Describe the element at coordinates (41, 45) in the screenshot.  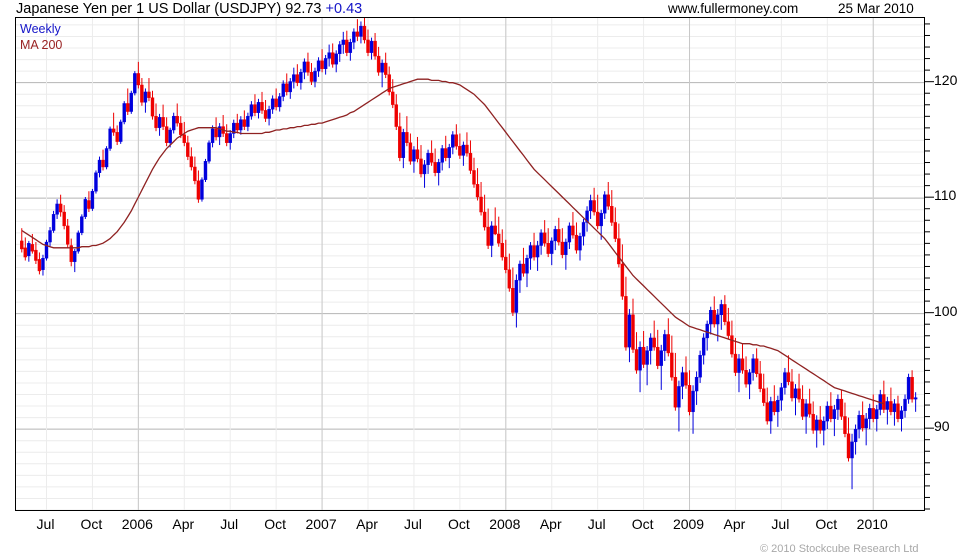
I see `legend-ma-label: MA 200` at that location.